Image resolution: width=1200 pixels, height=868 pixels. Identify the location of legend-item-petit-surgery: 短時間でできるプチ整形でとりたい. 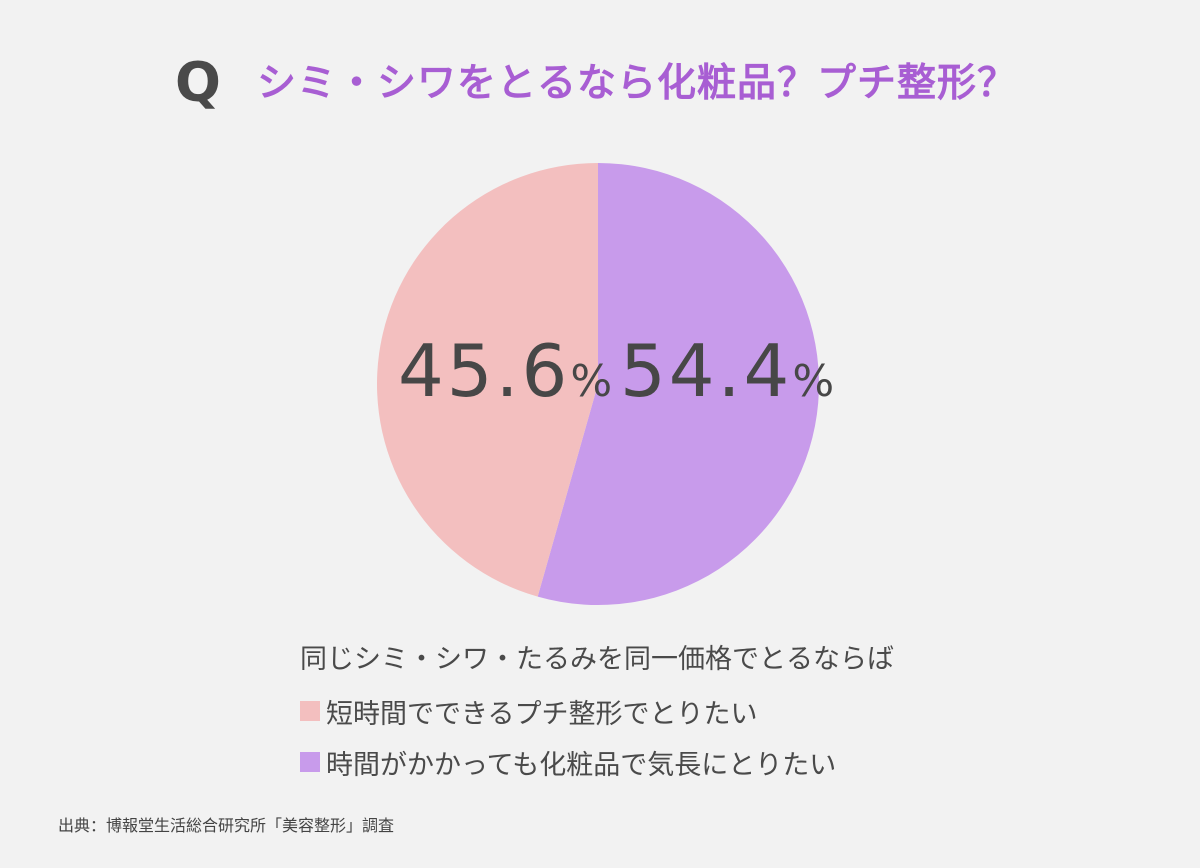
(597, 711).